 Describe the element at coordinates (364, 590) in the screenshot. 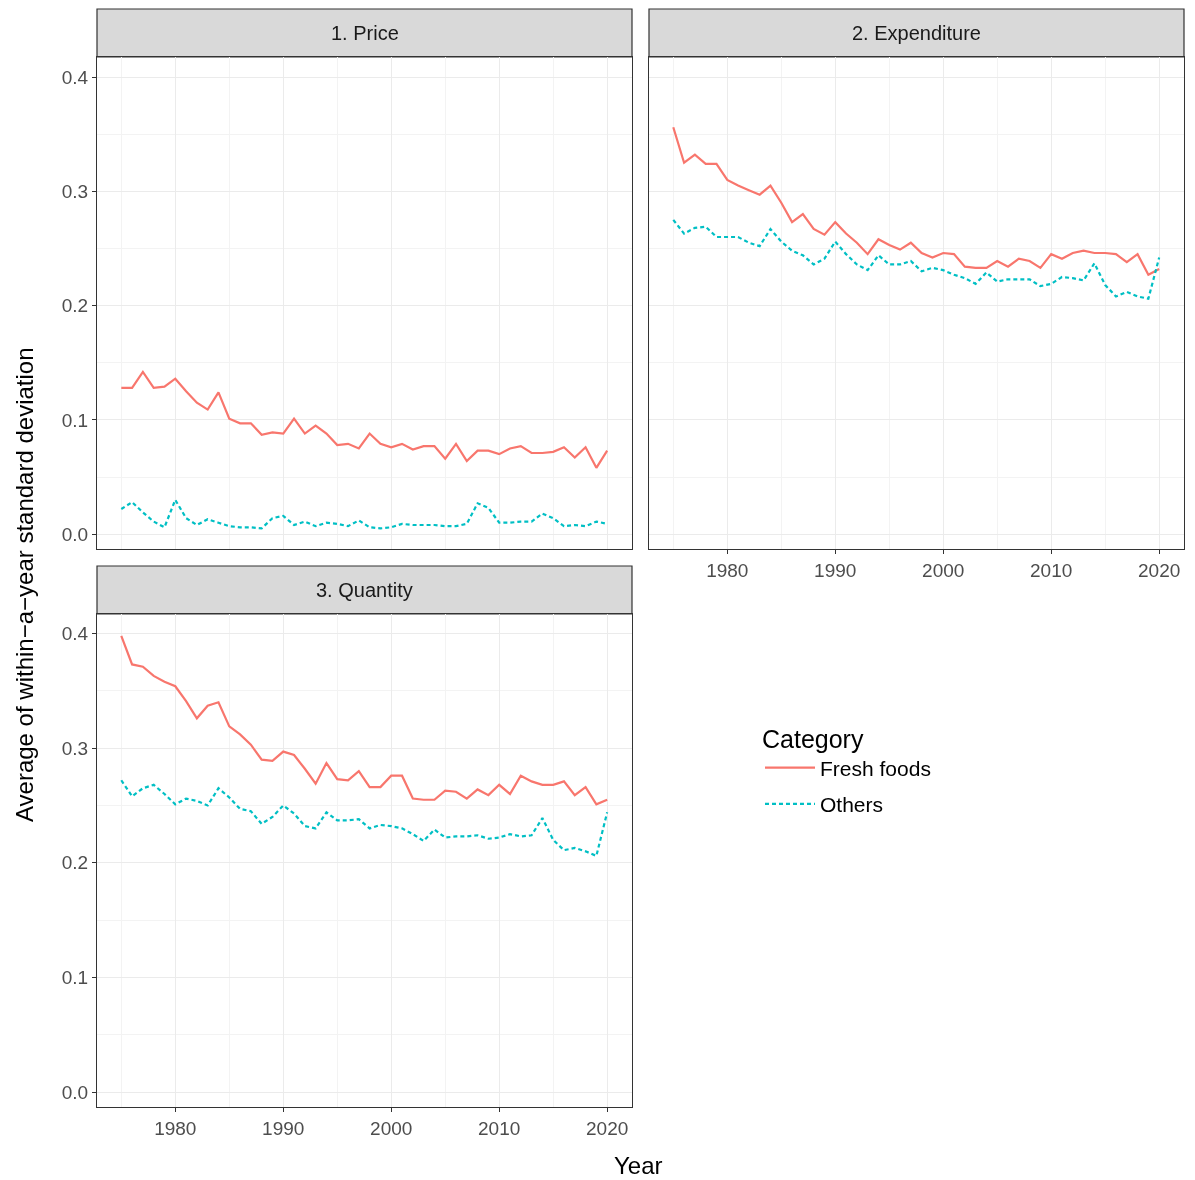

I see `chart-title: 3. Quantity` at that location.